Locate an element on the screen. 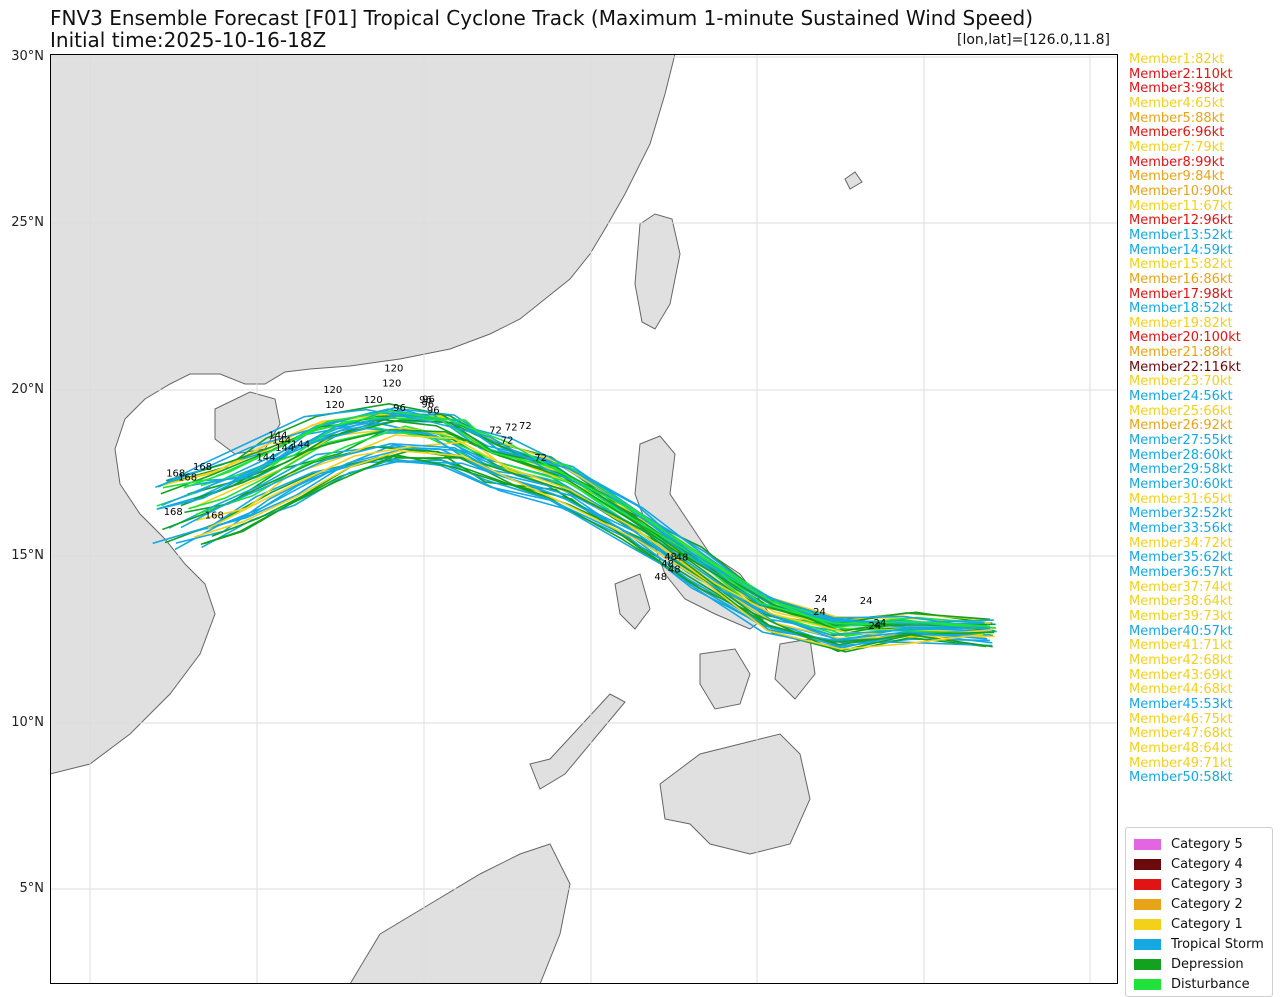  member-entry: Member13:52kt is located at coordinates (1181, 235).